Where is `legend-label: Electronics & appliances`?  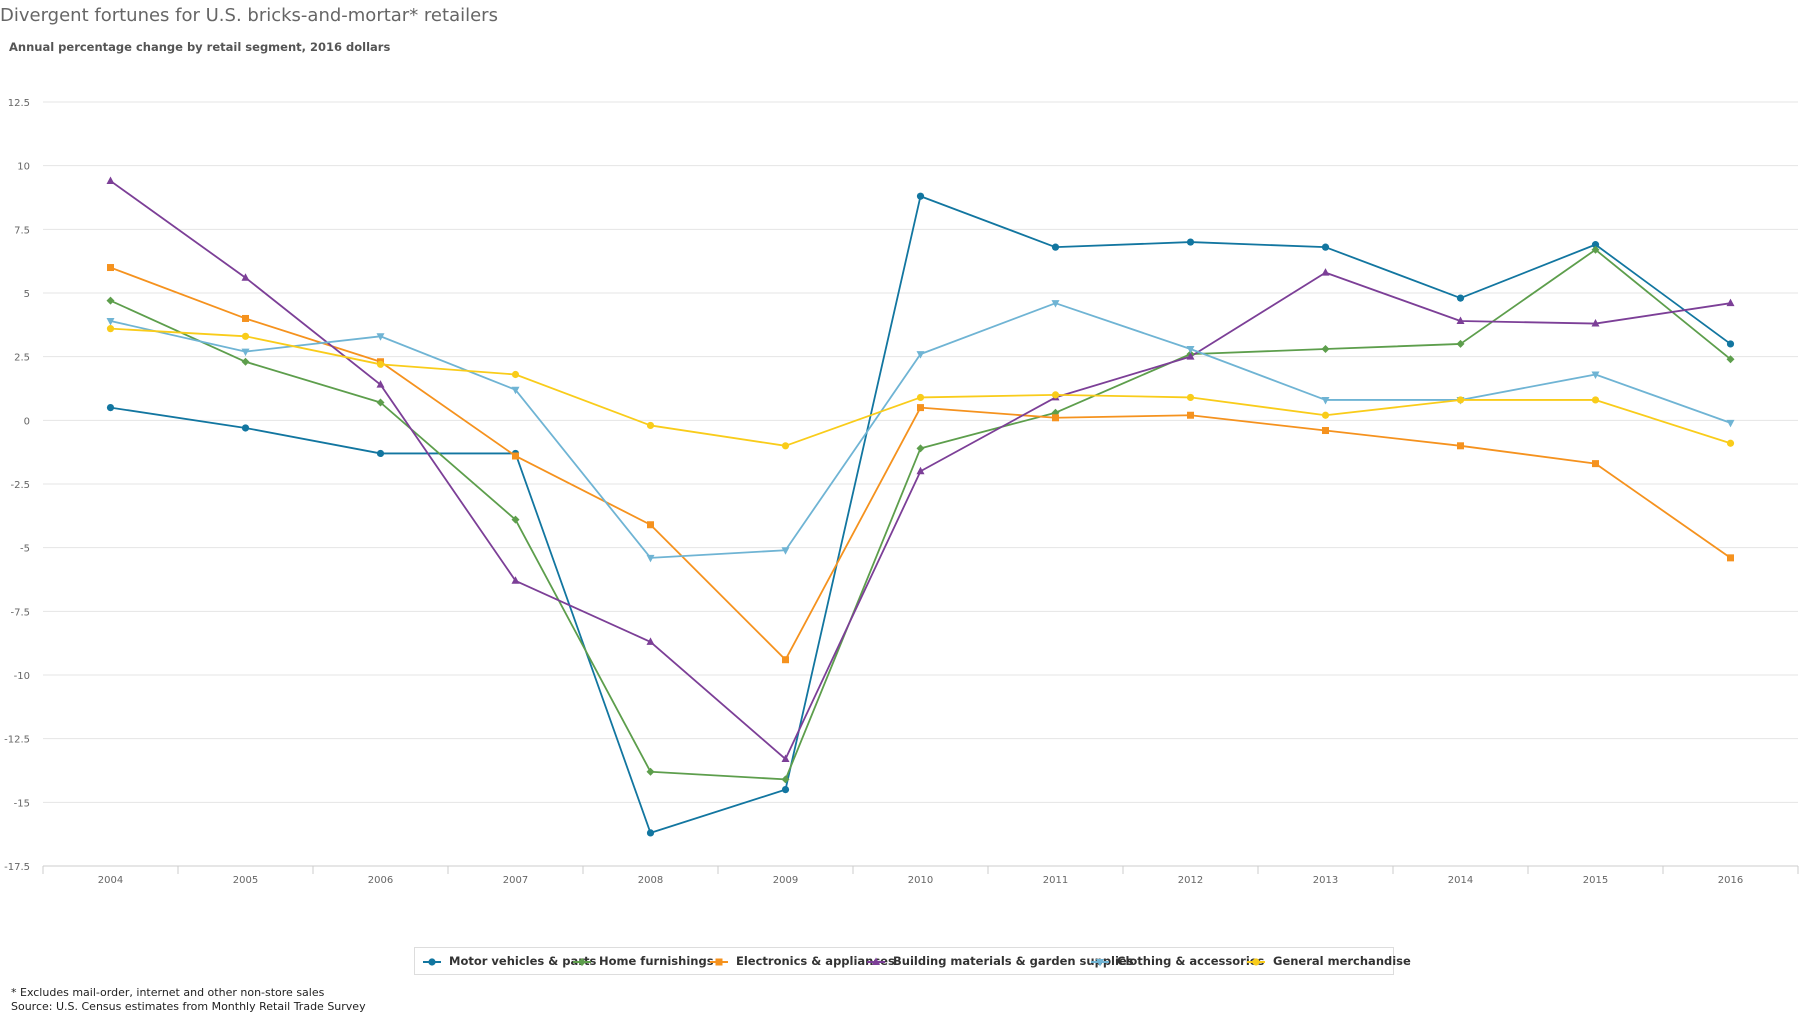 legend-label: Electronics & appliances is located at coordinates (815, 961).